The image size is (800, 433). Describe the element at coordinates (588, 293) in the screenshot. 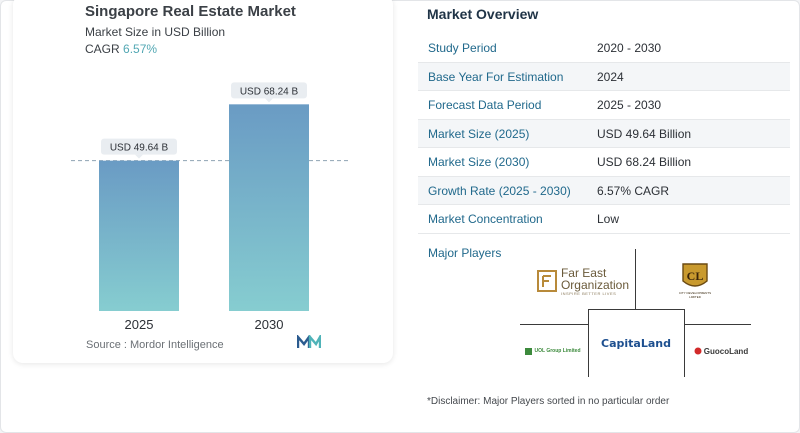

I see `far-east-tagline: INSPIRE BETTER LIVES` at that location.